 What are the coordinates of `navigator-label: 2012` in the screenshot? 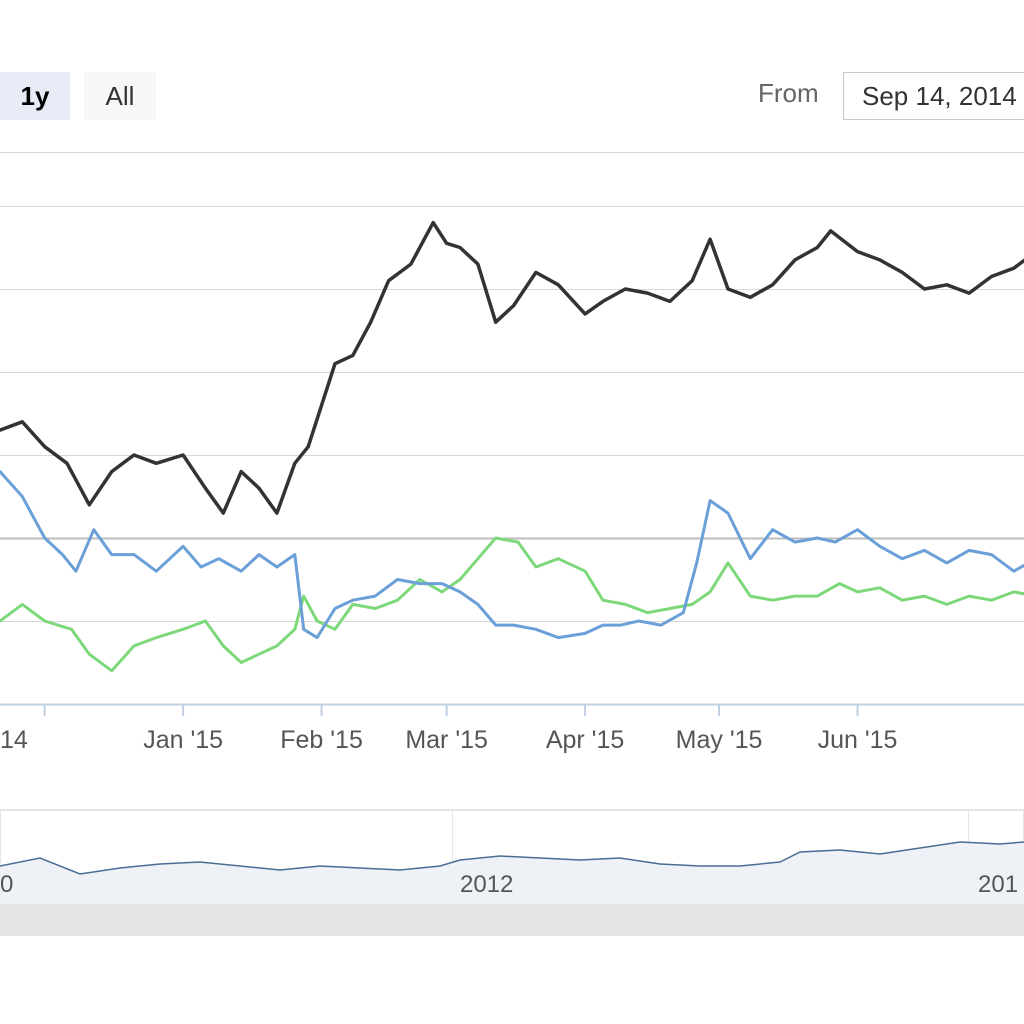 It's located at (486, 884).